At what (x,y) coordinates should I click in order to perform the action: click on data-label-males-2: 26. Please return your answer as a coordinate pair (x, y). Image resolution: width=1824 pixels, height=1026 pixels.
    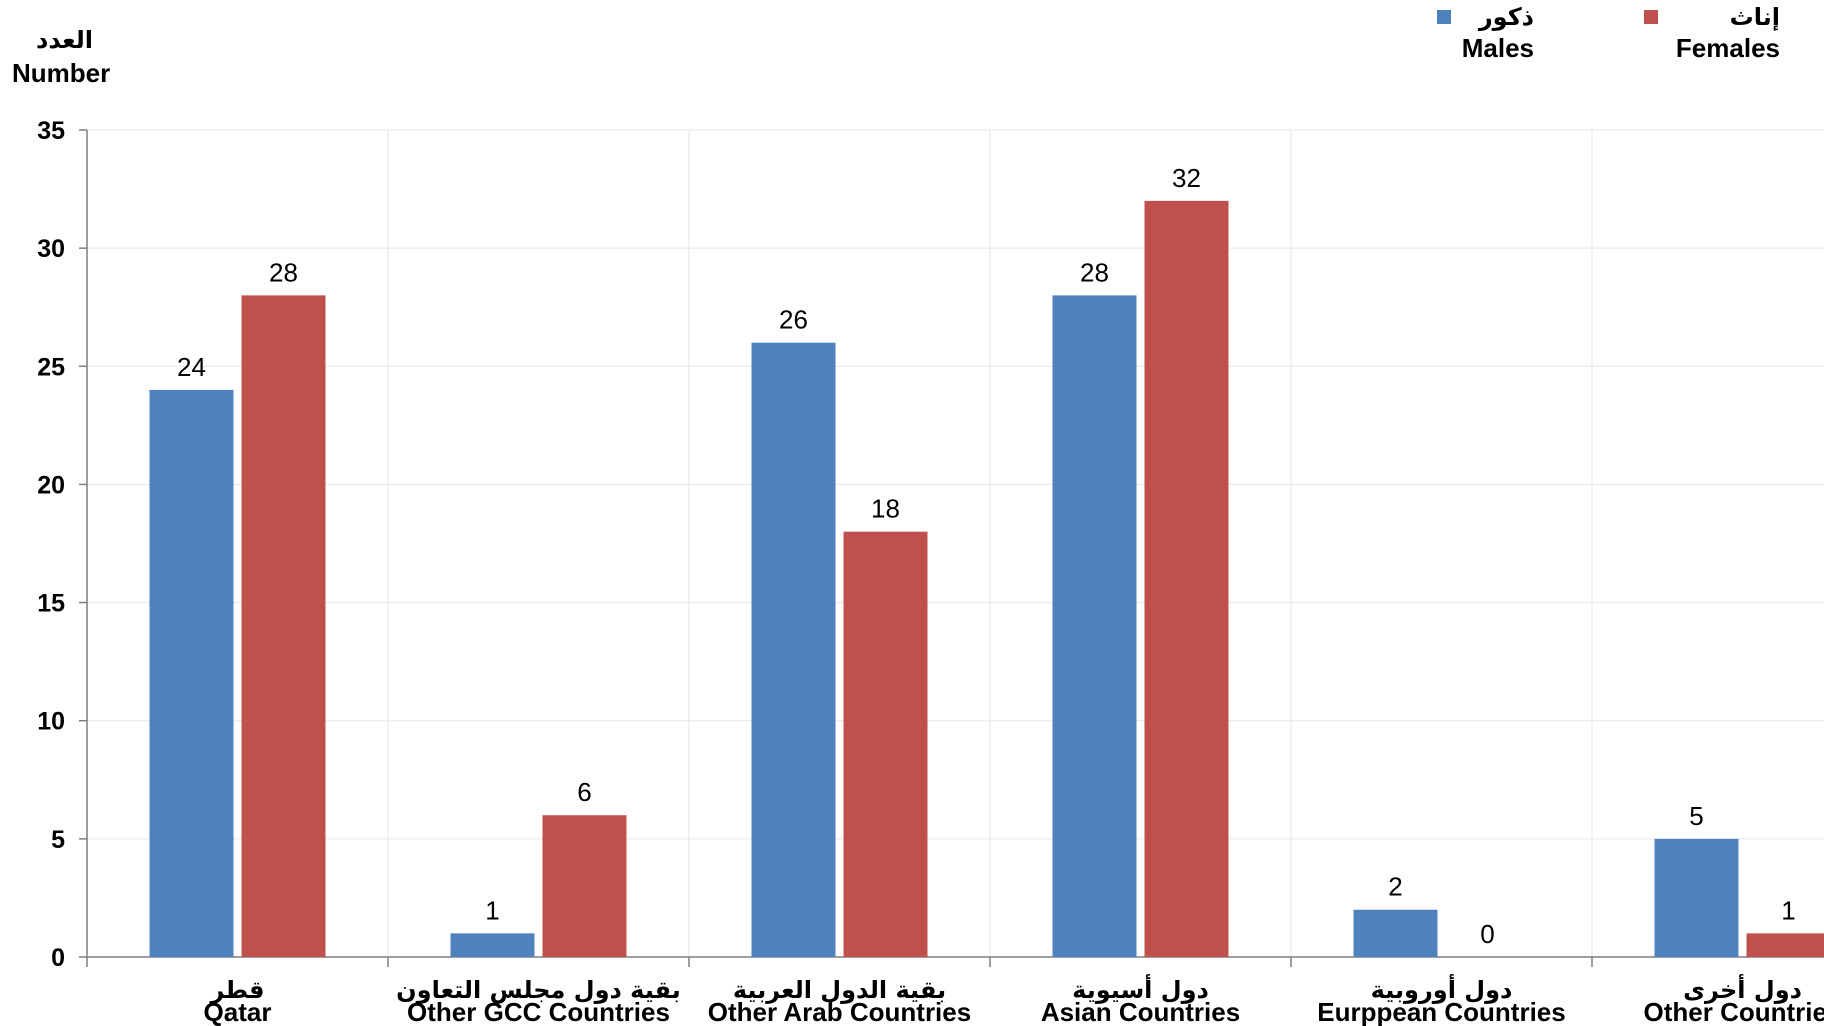
    Looking at the image, I should click on (793, 320).